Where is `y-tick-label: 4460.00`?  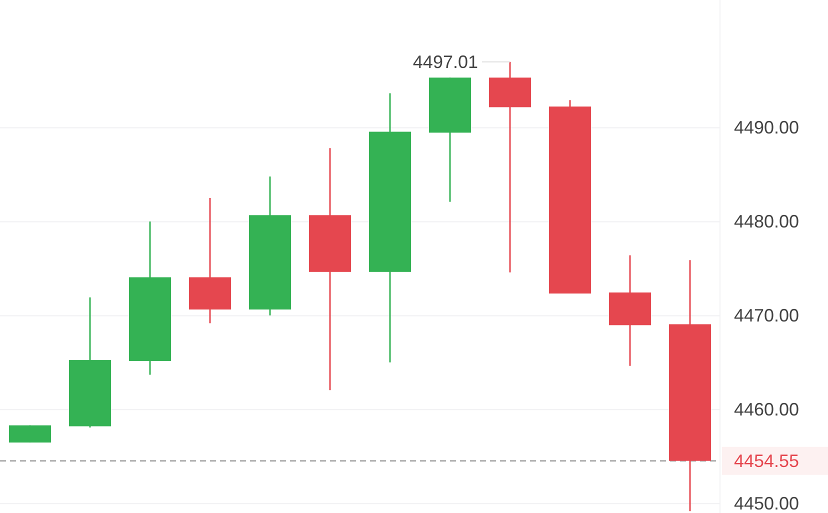 y-tick-label: 4460.00 is located at coordinates (767, 409).